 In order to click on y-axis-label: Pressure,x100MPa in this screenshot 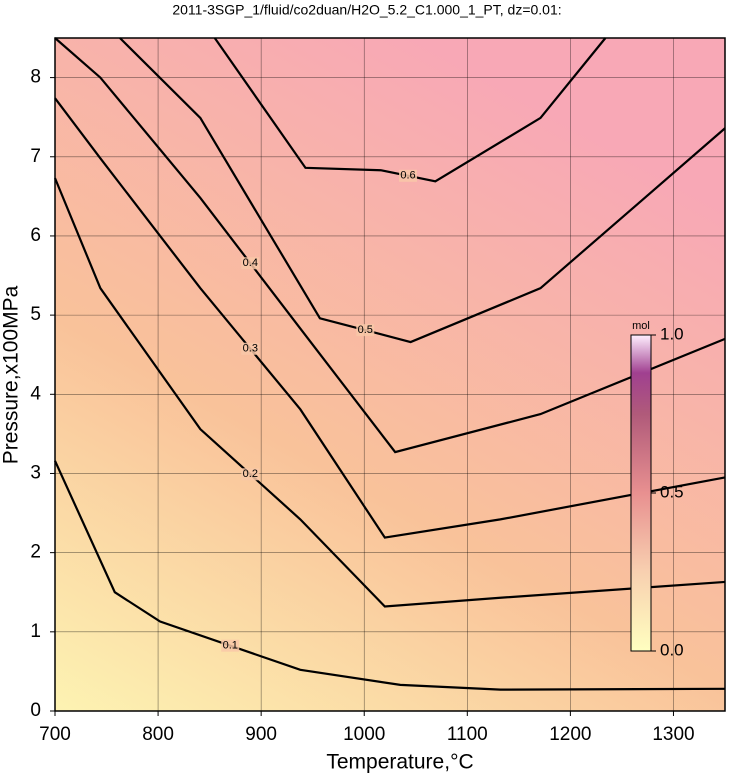, I will do `click(11, 374)`.